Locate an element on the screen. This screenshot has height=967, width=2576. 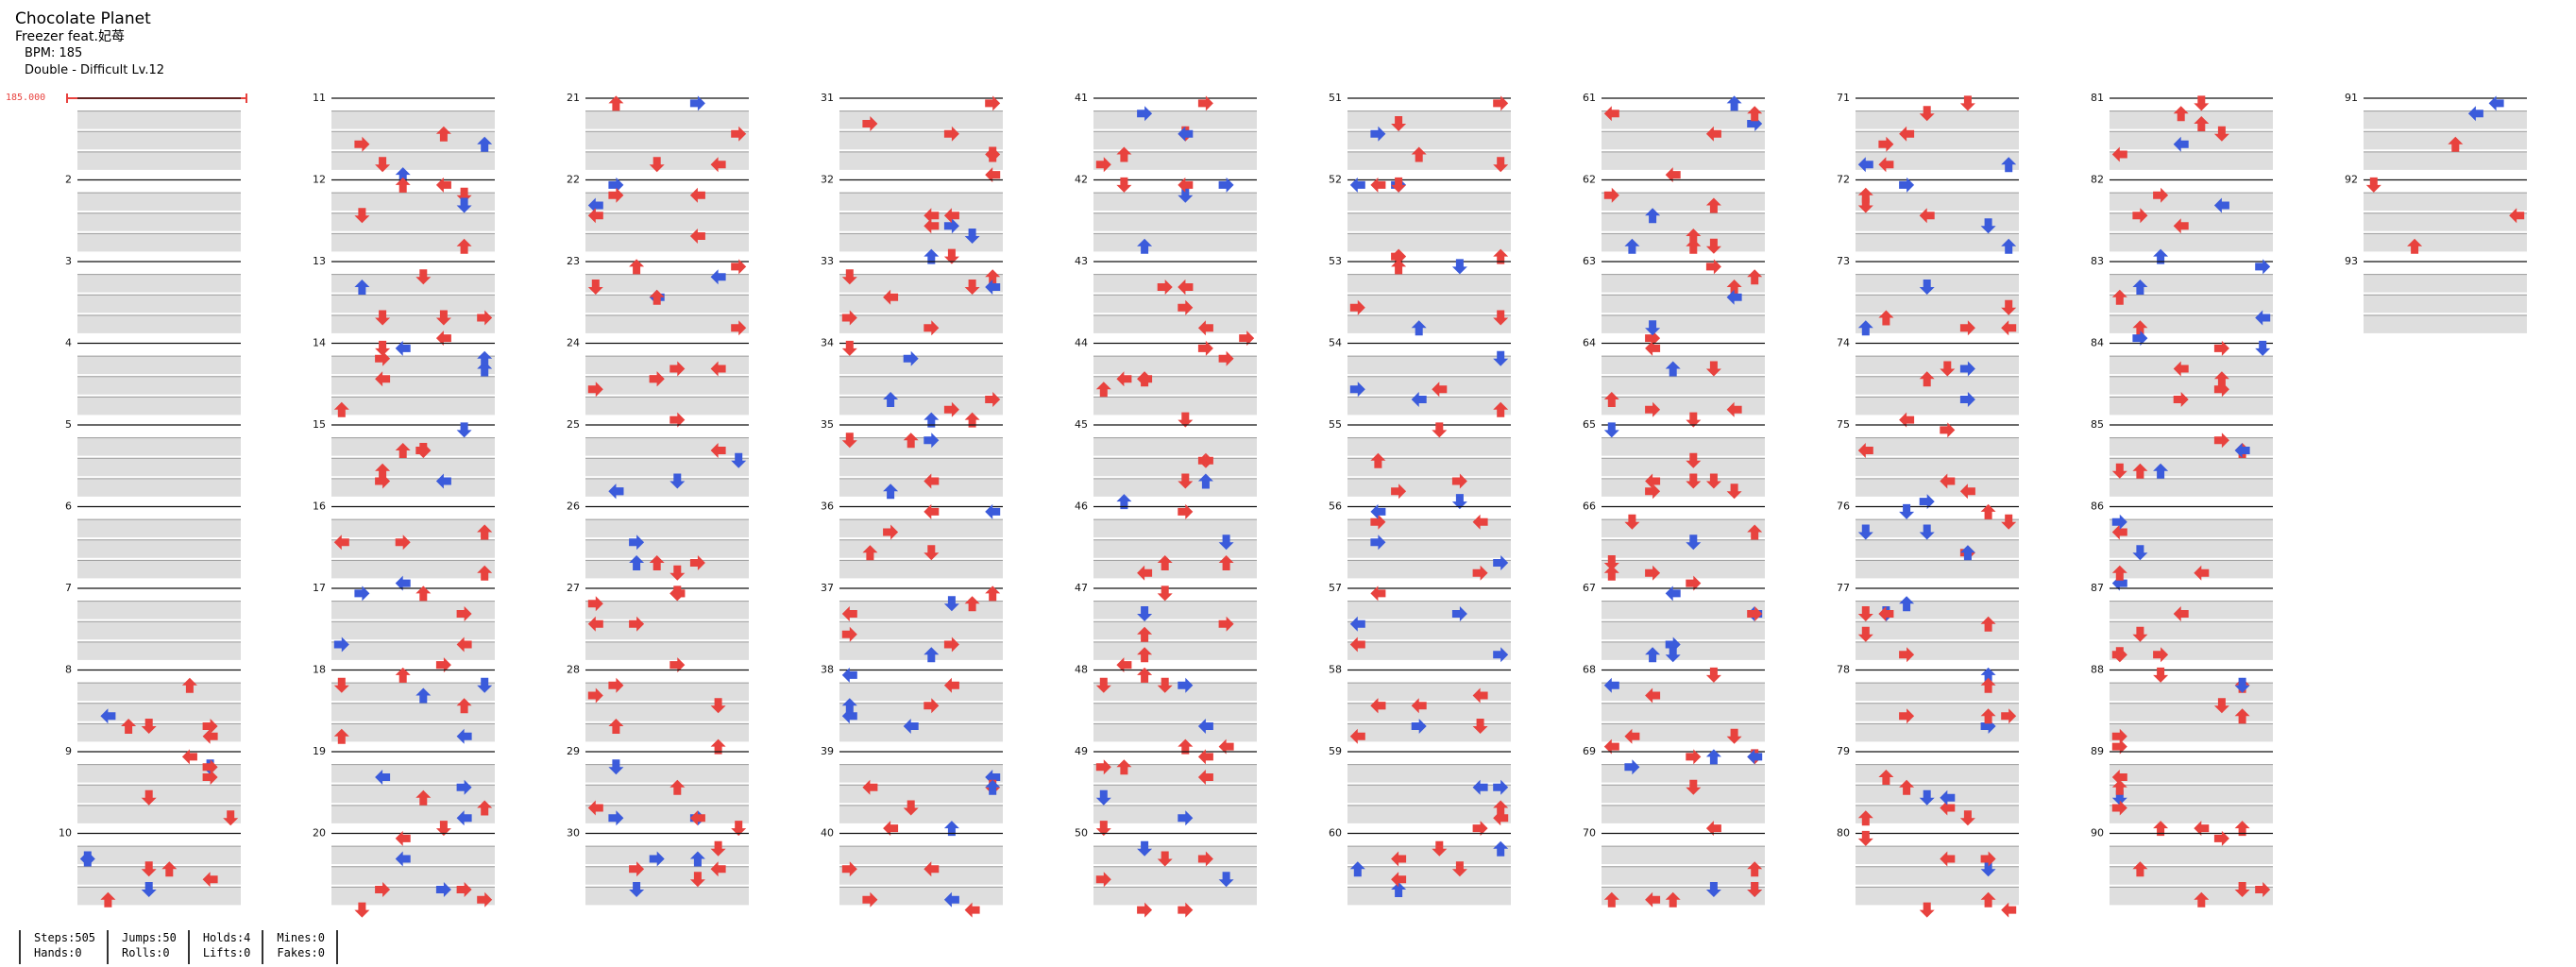
stat-rolls: Rolls:0 is located at coordinates (146, 953).